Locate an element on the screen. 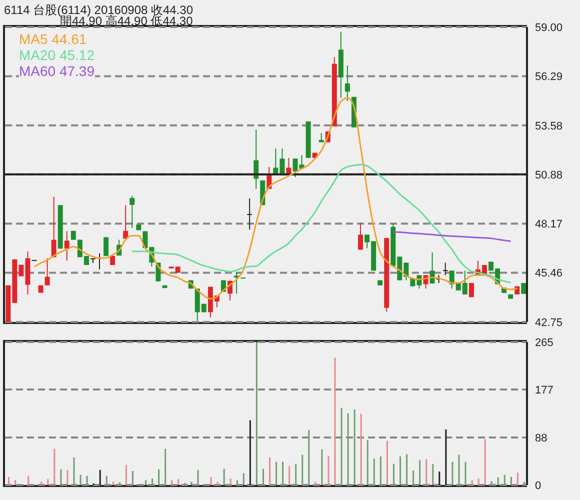  y-tick-label: 265 is located at coordinates (544, 342).